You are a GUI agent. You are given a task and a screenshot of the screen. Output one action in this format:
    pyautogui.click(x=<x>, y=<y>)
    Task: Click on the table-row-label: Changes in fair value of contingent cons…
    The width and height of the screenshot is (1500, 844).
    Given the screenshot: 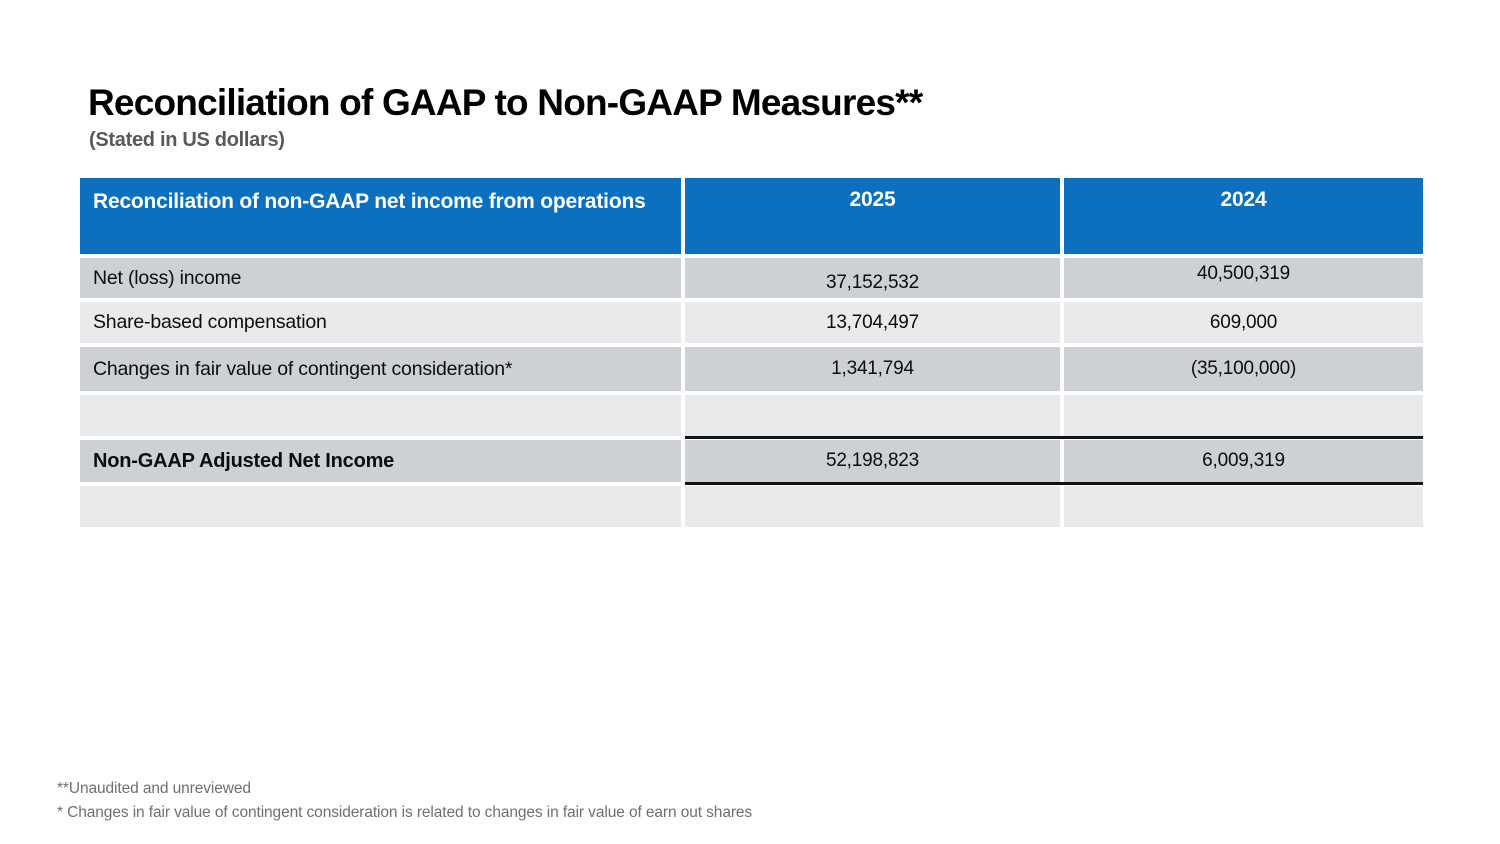 What is the action you would take?
    pyautogui.click(x=380, y=369)
    